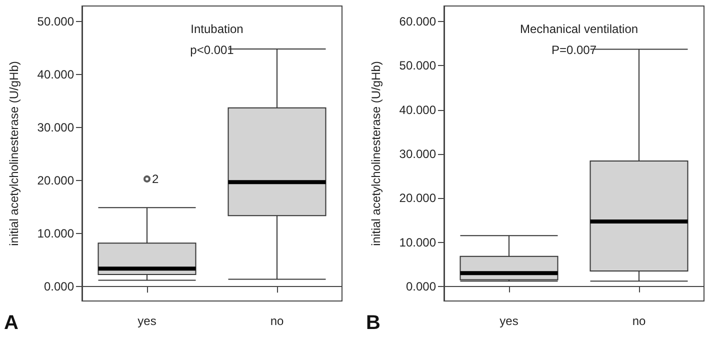 This screenshot has width=712, height=343. What do you see at coordinates (11, 323) in the screenshot?
I see `text: A` at bounding box center [11, 323].